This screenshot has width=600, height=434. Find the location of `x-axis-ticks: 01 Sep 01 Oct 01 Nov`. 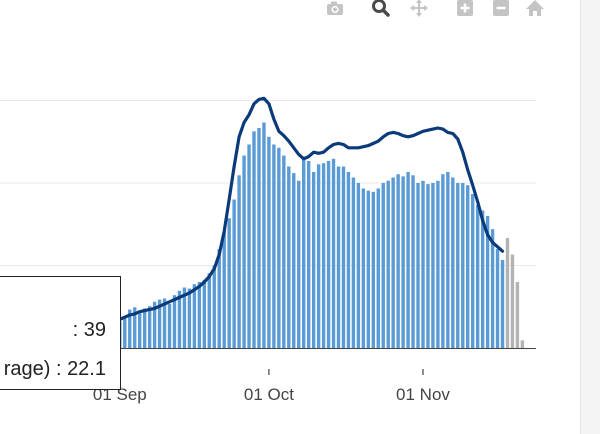

x-axis-ticks: 01 Sep 01 Oct 01 Nov is located at coordinates (271, 386).